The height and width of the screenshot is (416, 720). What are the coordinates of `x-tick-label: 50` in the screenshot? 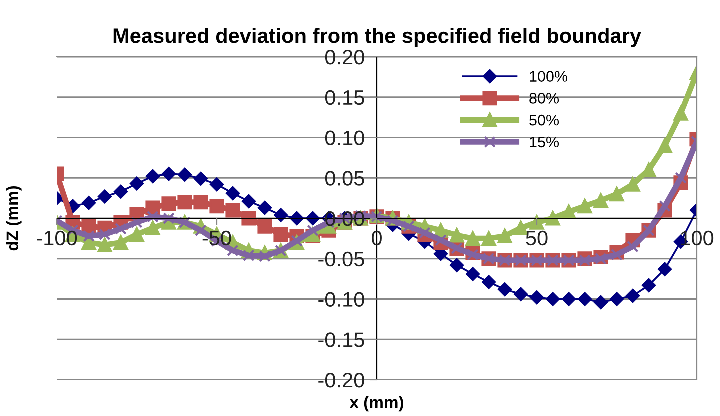 It's located at (537, 238).